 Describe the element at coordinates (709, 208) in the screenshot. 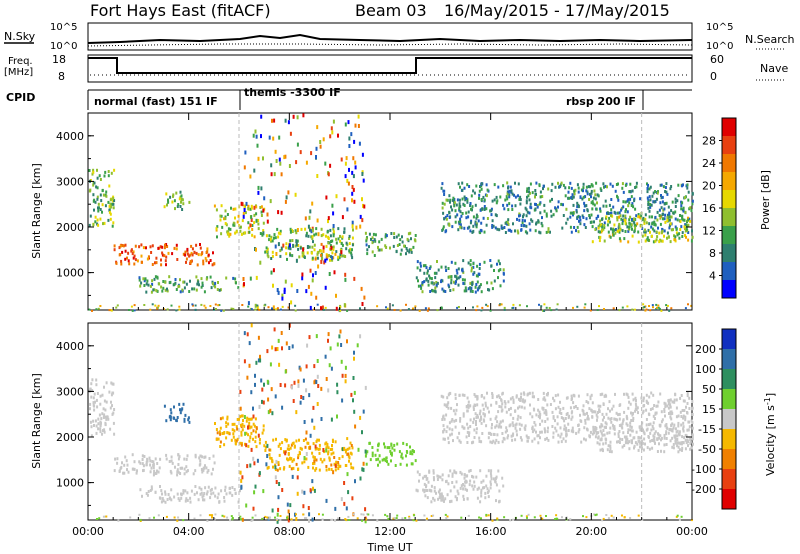

I see `colorbar-tick-label: 16` at that location.